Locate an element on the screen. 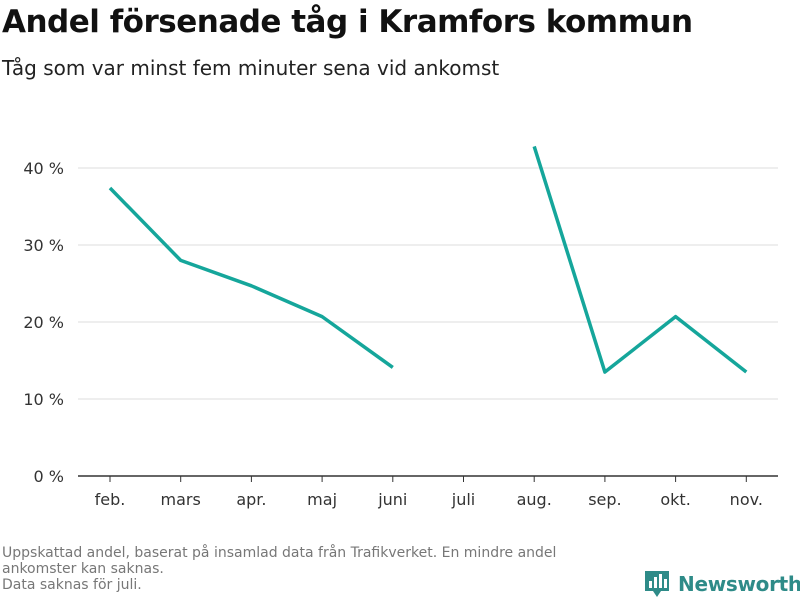  y-tick-label: 0 % is located at coordinates (49, 476).